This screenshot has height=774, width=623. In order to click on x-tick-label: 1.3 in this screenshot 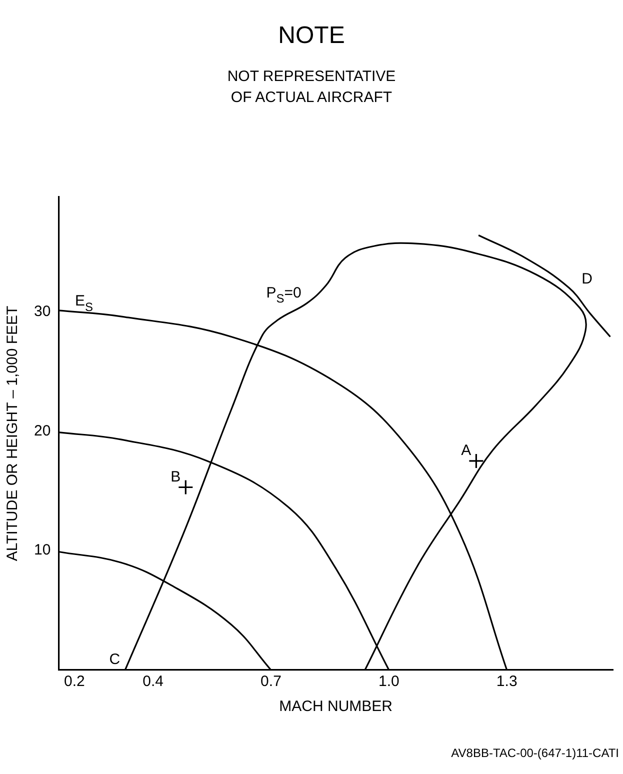, I will do `click(507, 681)`.